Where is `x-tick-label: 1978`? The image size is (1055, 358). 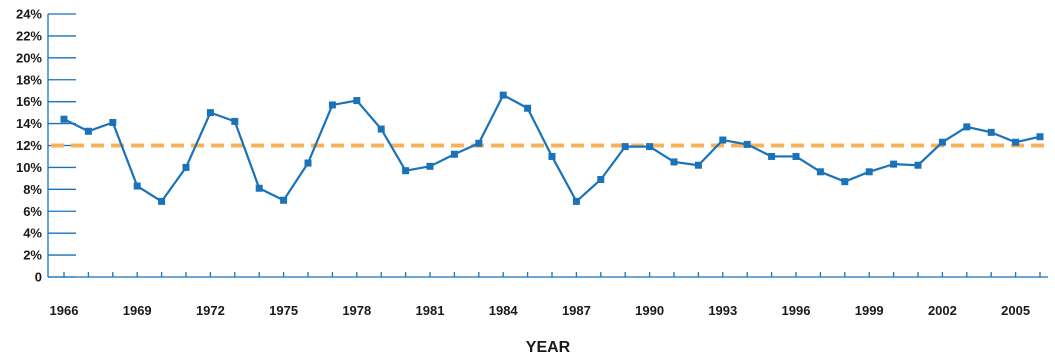 x-tick-label: 1978 is located at coordinates (356, 310).